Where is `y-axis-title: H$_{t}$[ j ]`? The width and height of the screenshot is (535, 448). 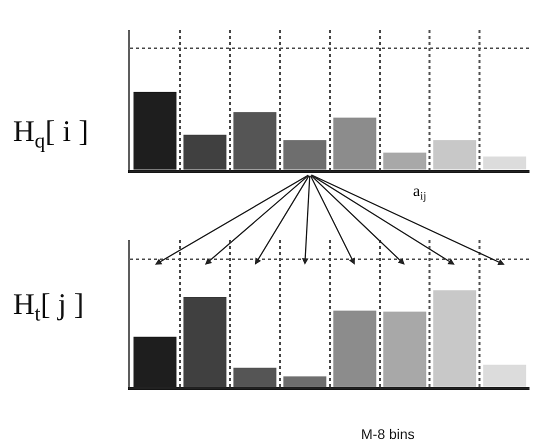
y-axis-title: H$_{t}$[ j ] is located at coordinates (48, 307).